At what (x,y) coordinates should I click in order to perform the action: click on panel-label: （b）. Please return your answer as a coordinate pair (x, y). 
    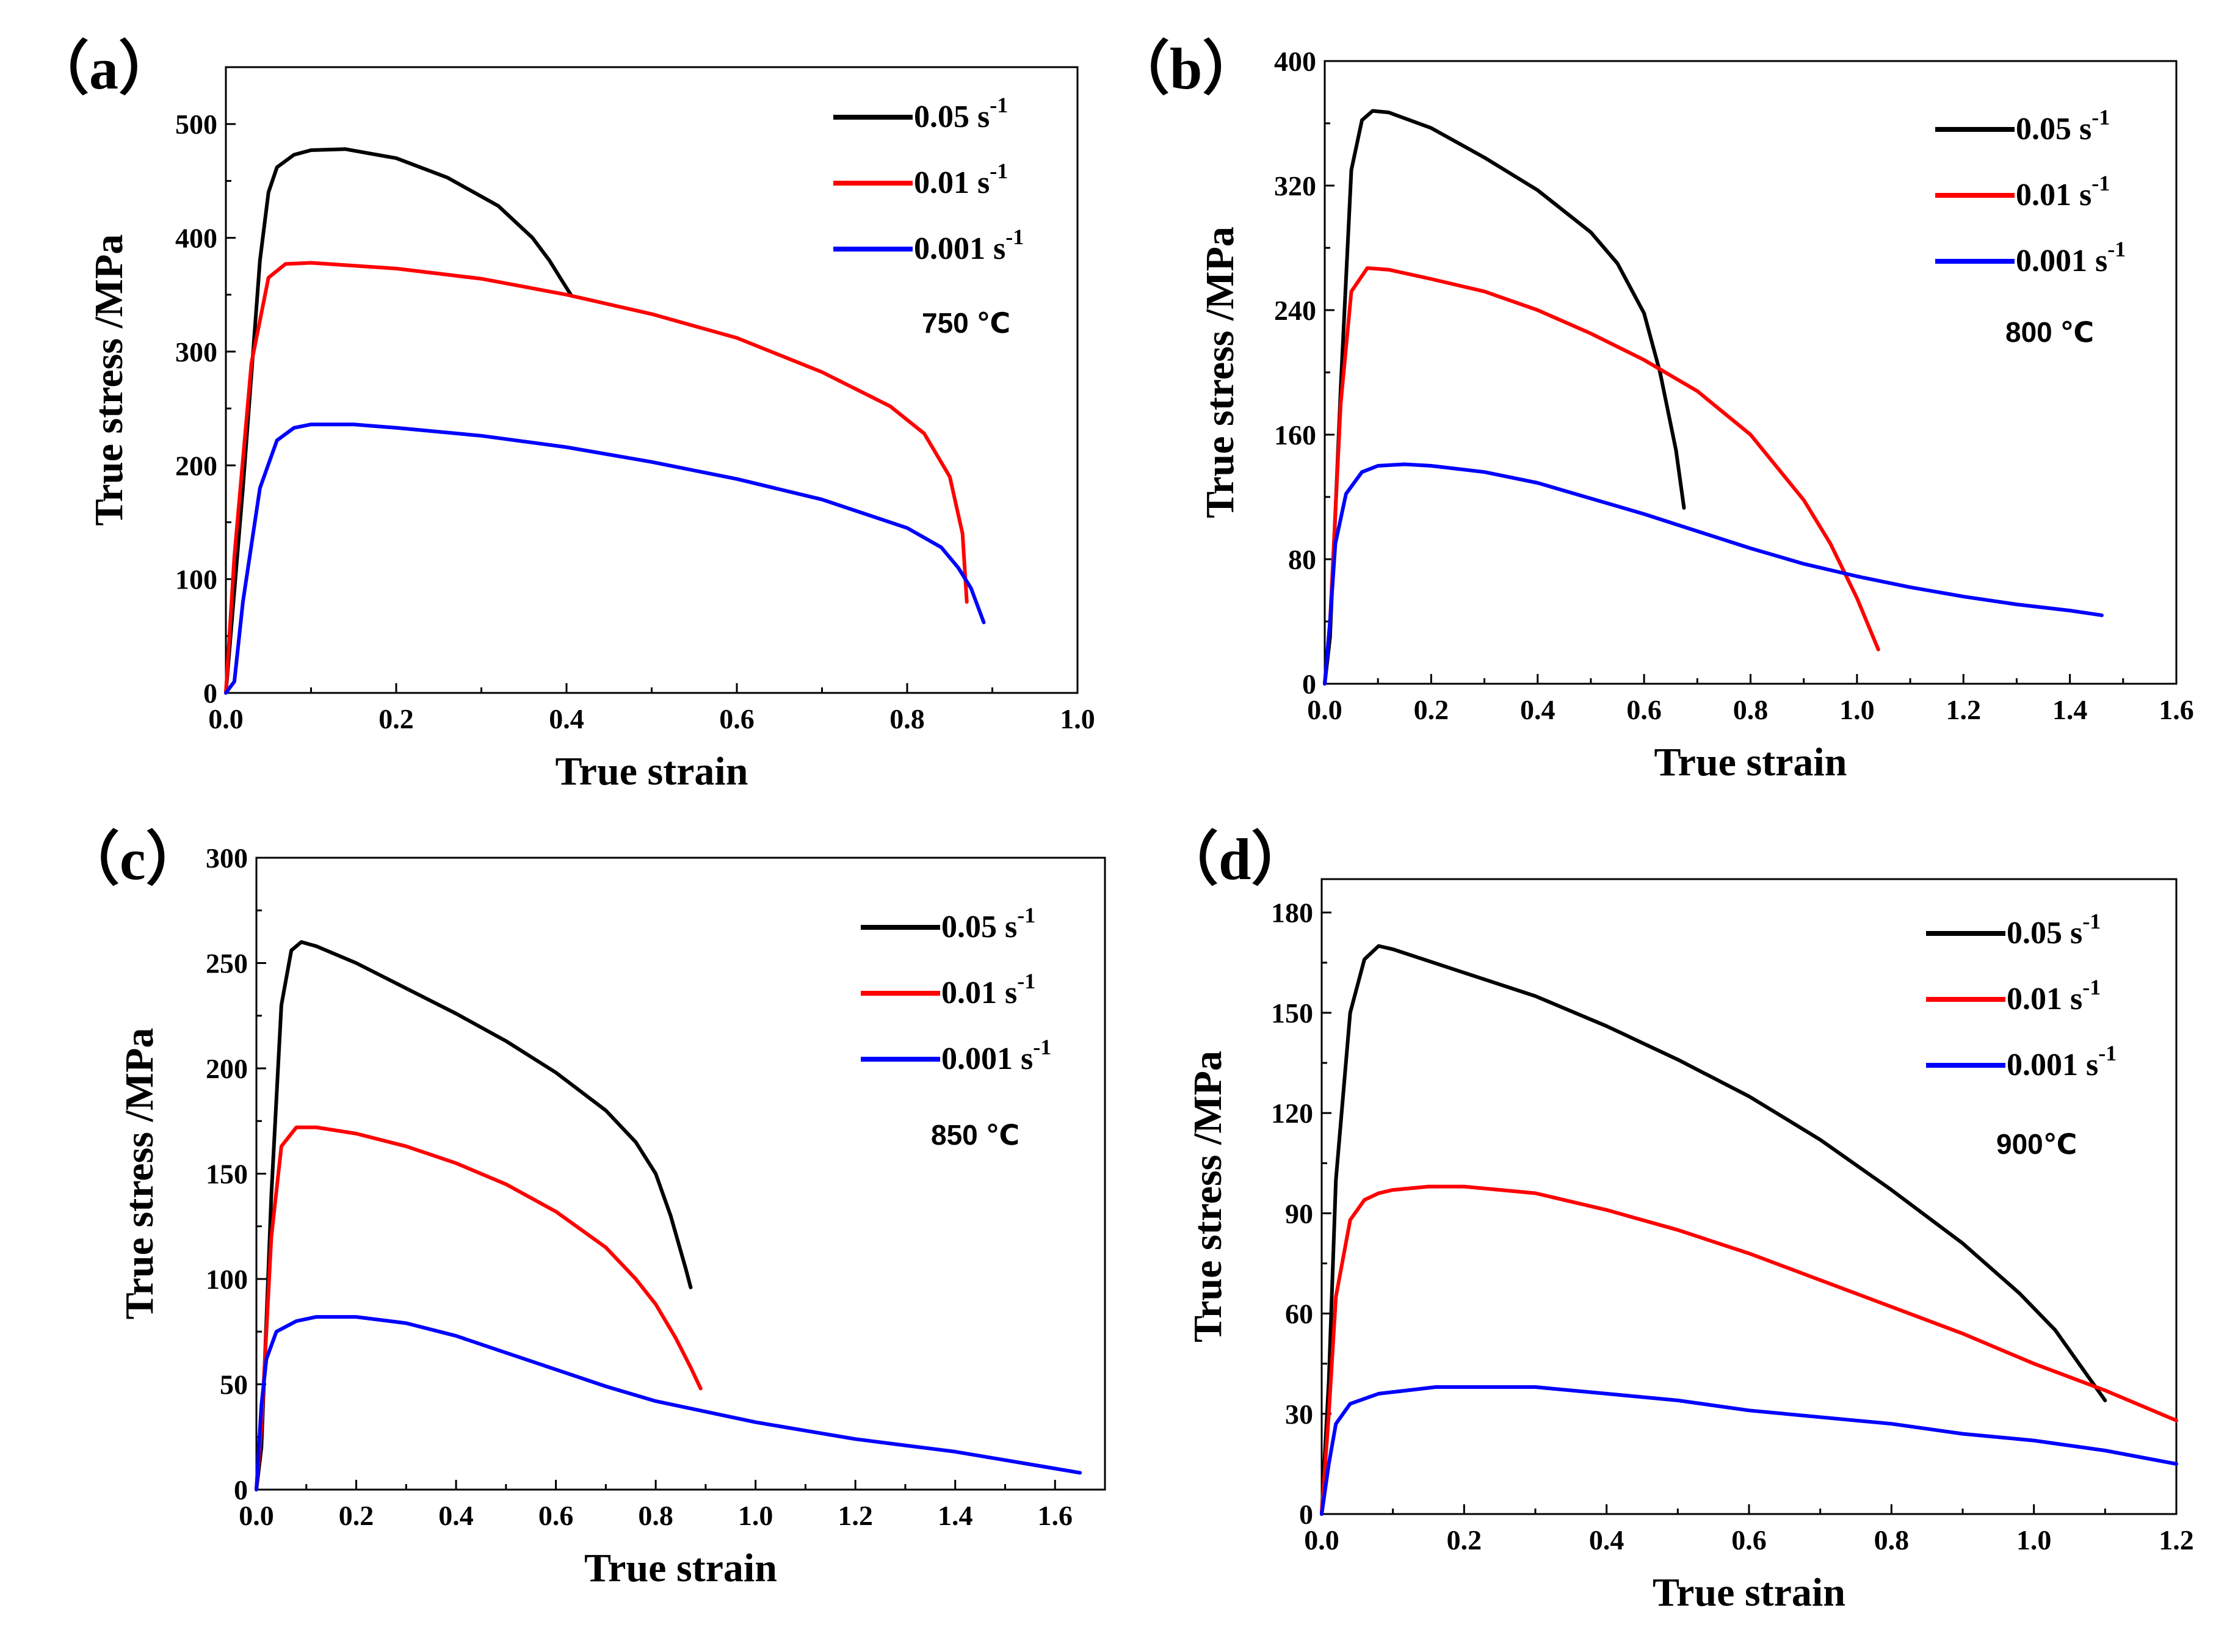
    Looking at the image, I should click on (1186, 68).